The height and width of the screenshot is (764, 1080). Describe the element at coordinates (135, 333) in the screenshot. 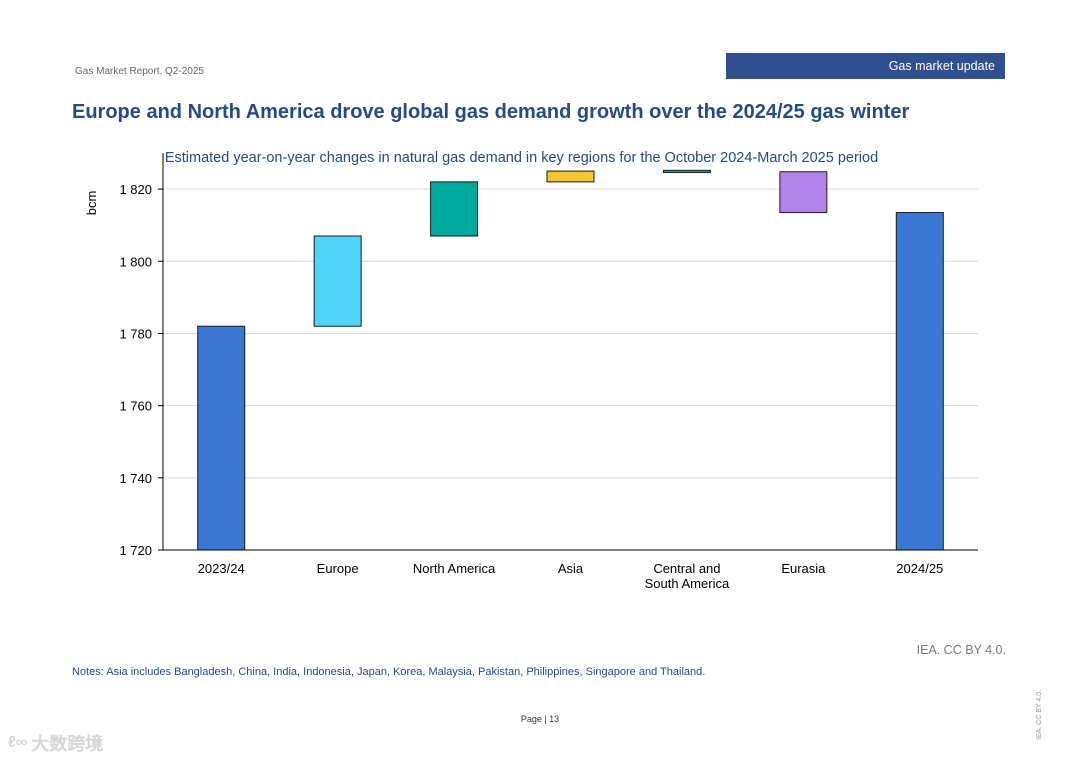

I see `y-tick-label: 1 780` at that location.